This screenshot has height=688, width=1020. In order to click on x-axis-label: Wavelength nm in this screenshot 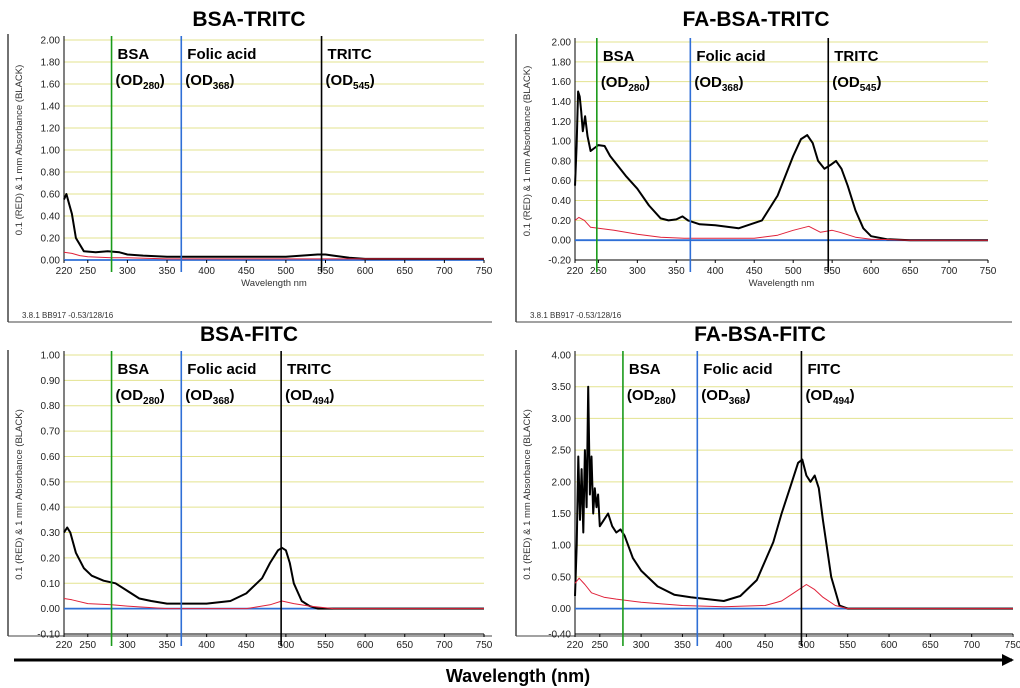, I will do `click(782, 283)`.